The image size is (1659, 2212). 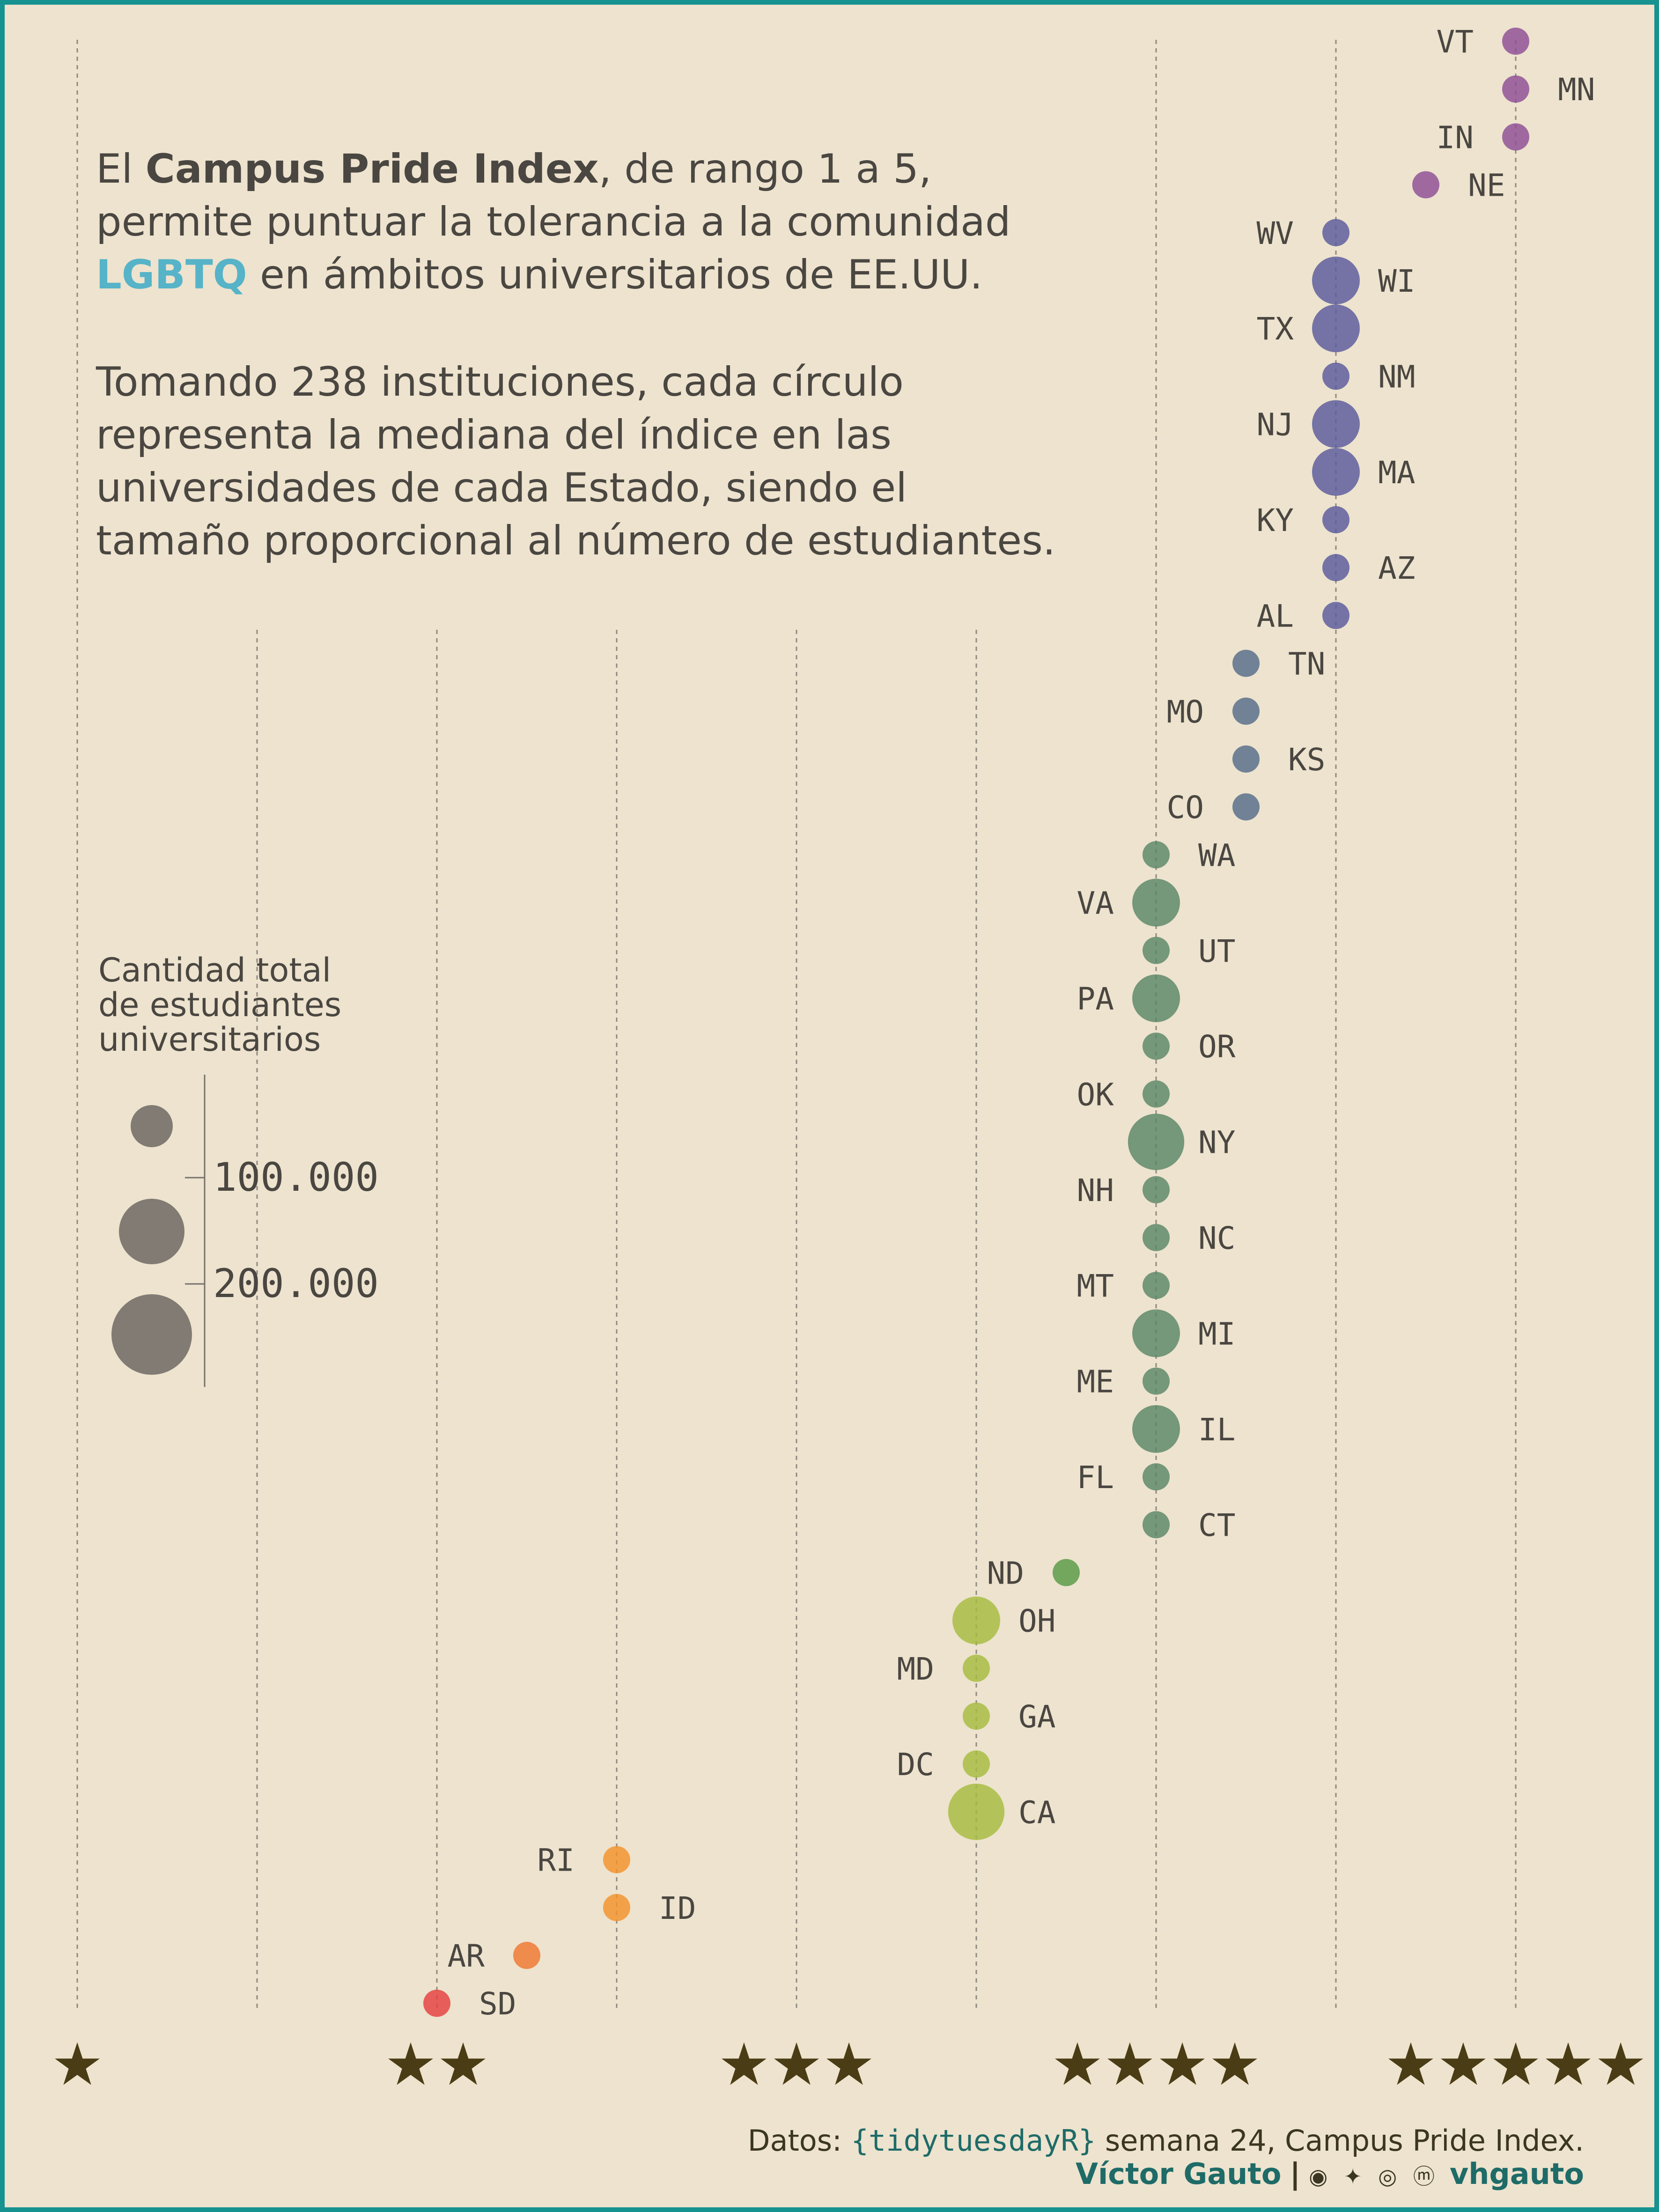 What do you see at coordinates (1156, 1285) in the screenshot?
I see `state-point-mt` at bounding box center [1156, 1285].